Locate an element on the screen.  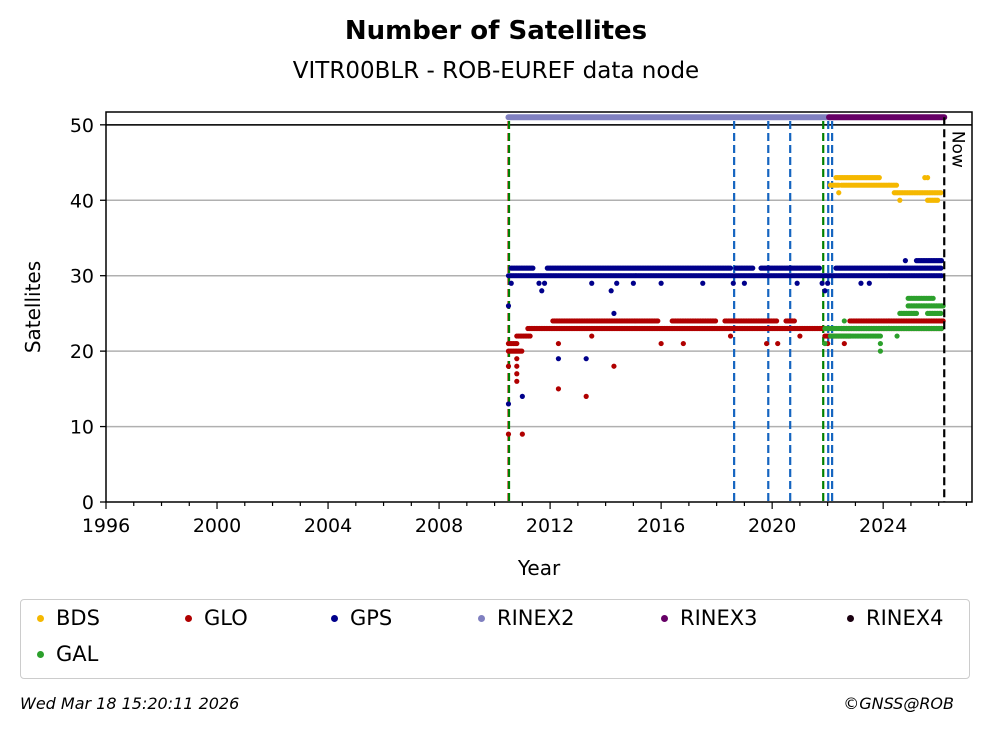
legend-item-gps: GPS is located at coordinates (361, 618).